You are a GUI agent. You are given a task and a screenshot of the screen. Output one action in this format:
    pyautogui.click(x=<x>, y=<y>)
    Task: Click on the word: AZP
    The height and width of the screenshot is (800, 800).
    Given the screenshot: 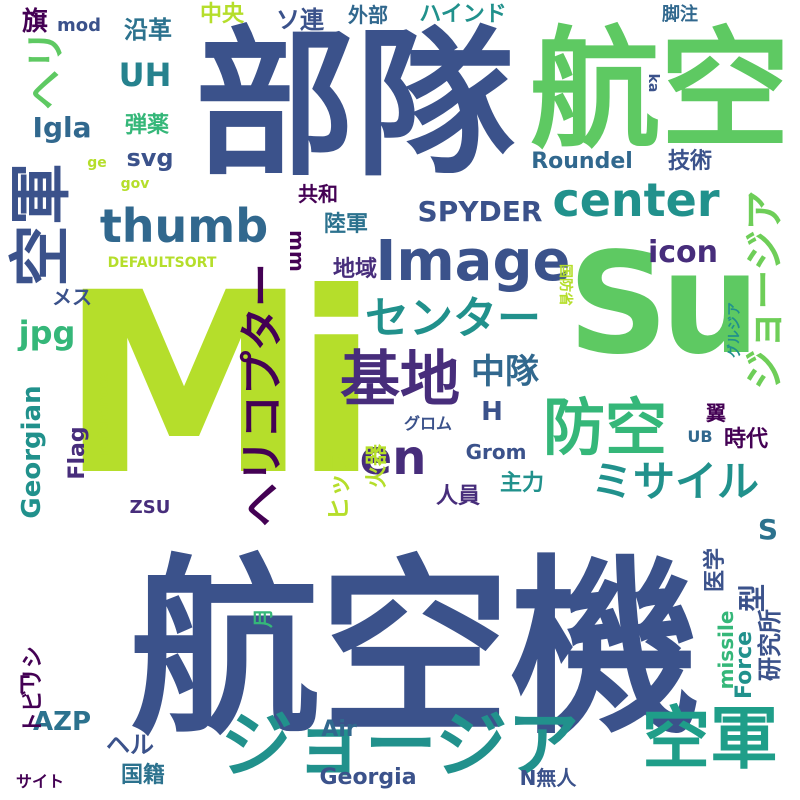 What is the action you would take?
    pyautogui.click(x=62, y=722)
    